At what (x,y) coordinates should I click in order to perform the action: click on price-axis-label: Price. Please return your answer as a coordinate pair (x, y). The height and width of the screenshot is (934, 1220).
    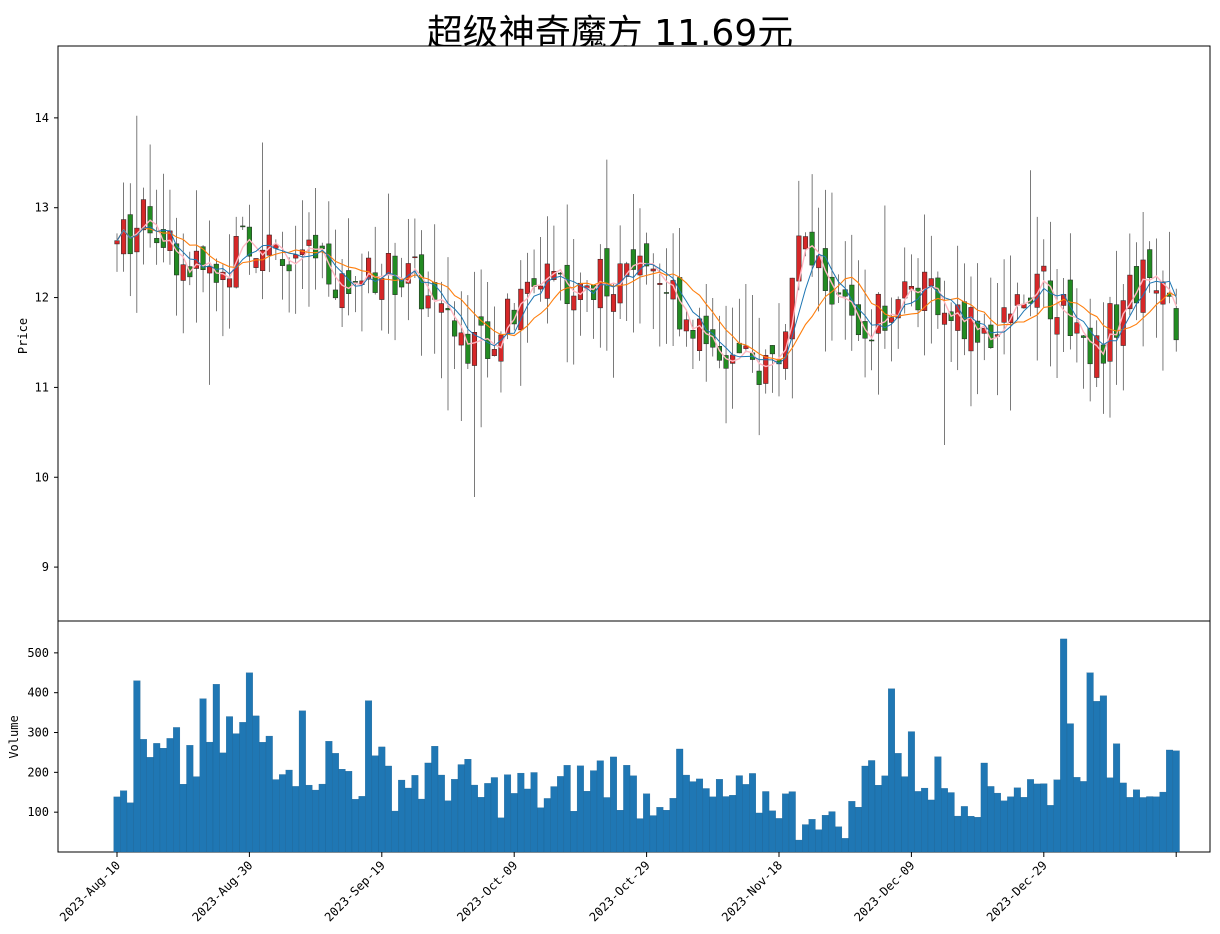
    Looking at the image, I should click on (23, 336).